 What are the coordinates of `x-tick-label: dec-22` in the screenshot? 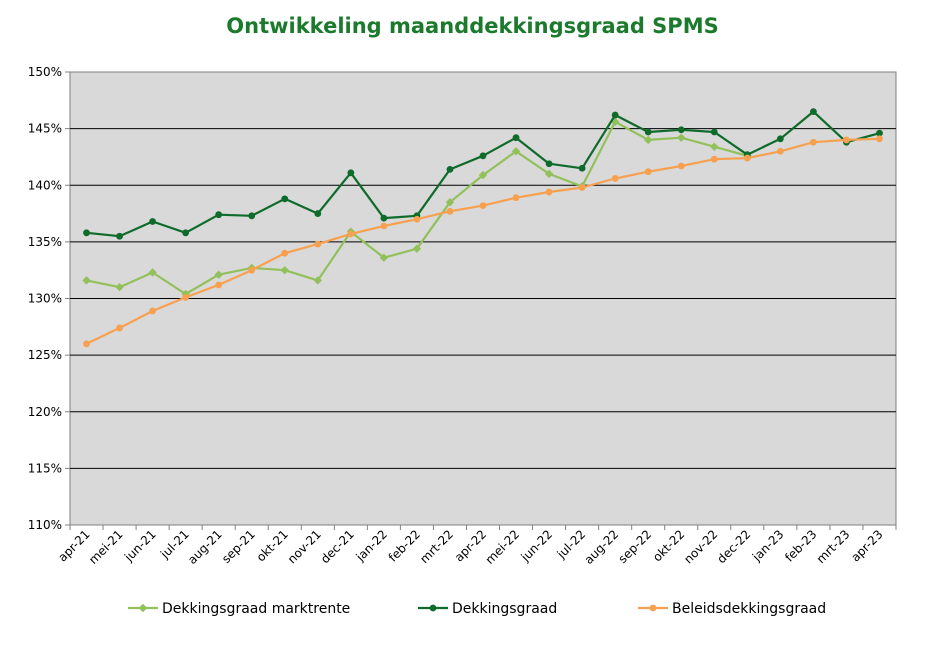 It's located at (733, 546).